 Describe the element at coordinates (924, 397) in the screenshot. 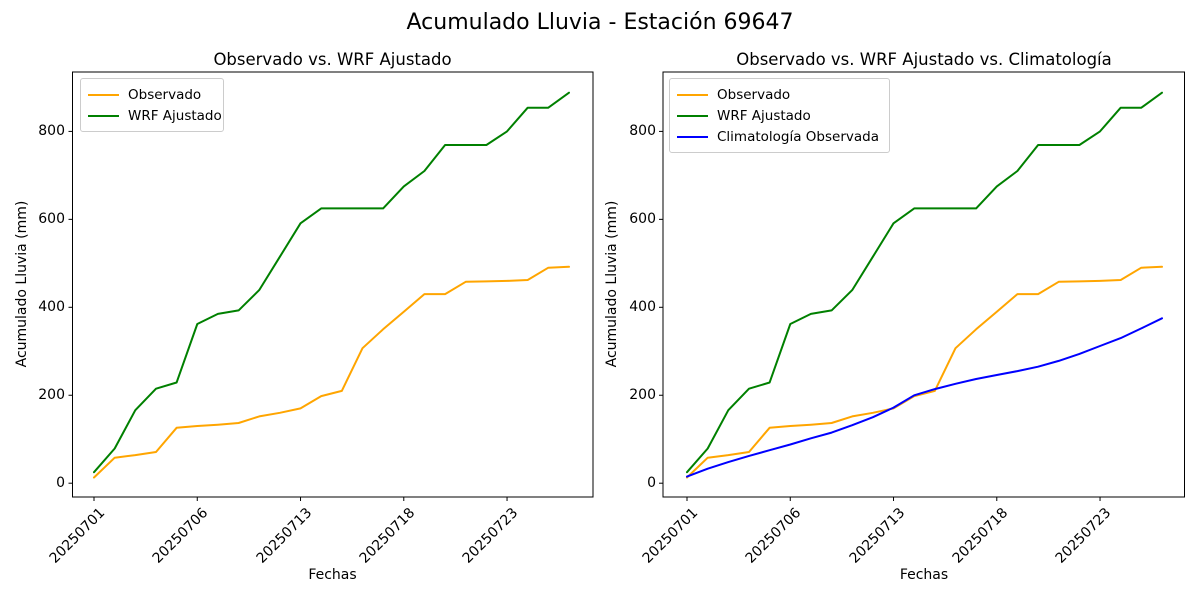

I see `series-line-climatolog-a-observada` at that location.